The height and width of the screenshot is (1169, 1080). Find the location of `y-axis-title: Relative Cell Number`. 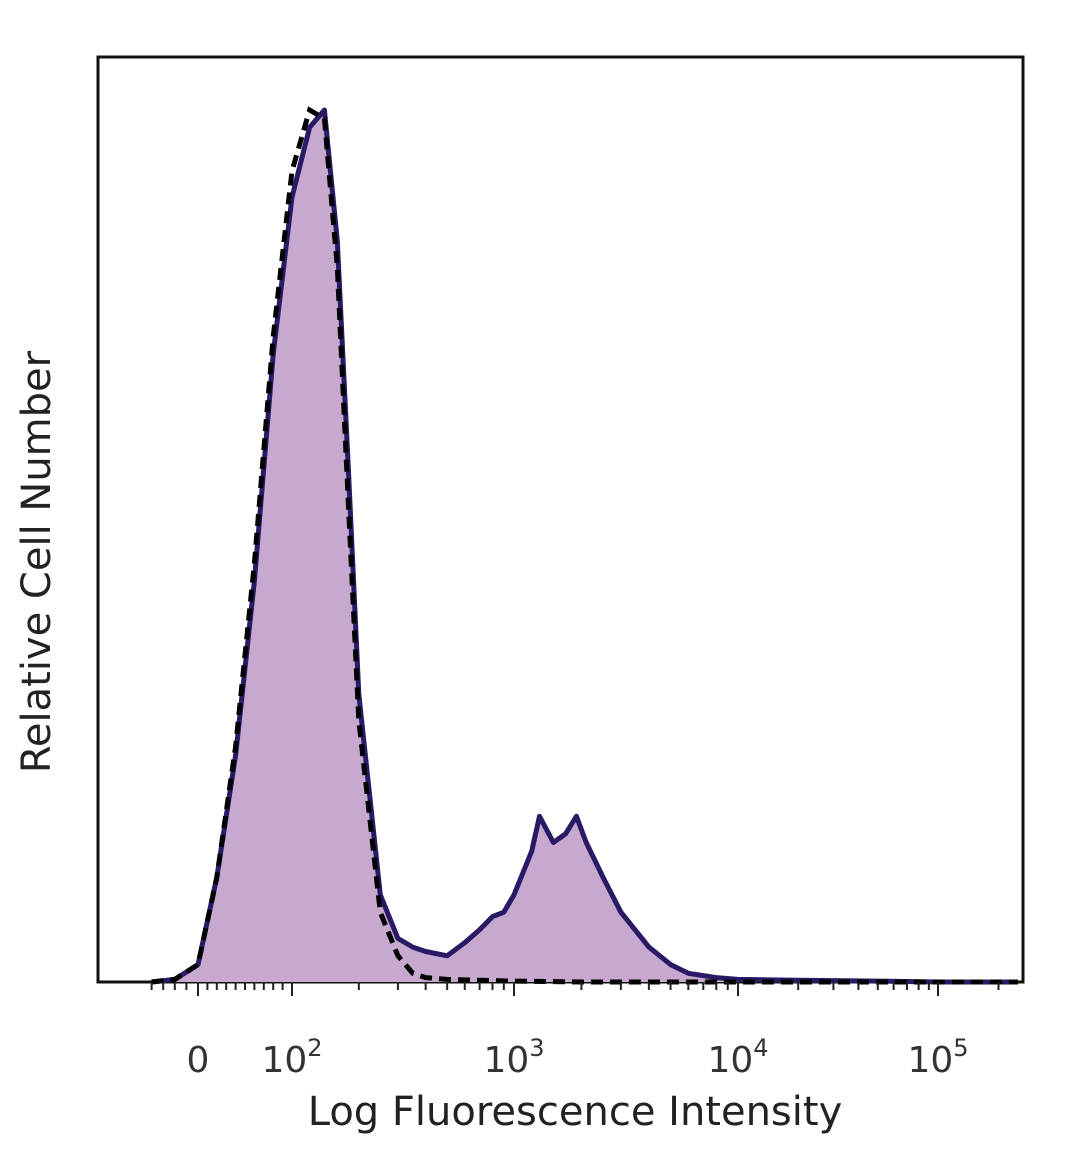

y-axis-title: Relative Cell Number is located at coordinates (37, 561).